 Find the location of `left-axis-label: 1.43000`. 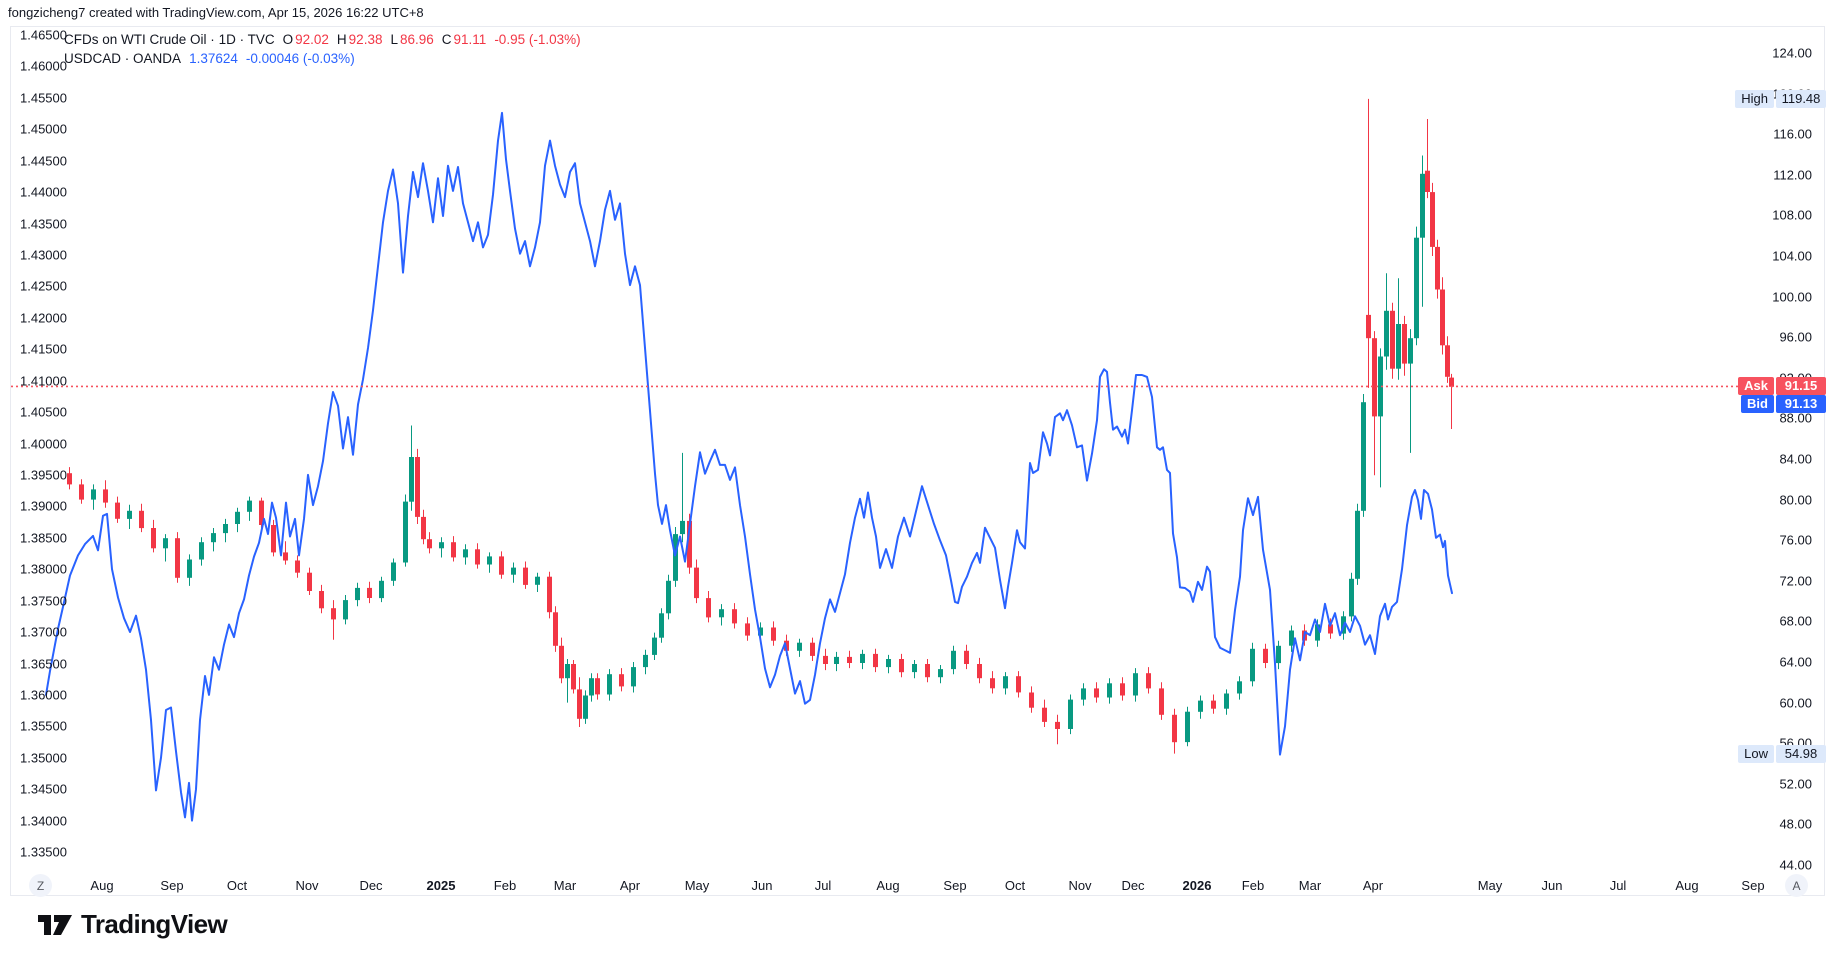

left-axis-label: 1.43000 is located at coordinates (43, 255).